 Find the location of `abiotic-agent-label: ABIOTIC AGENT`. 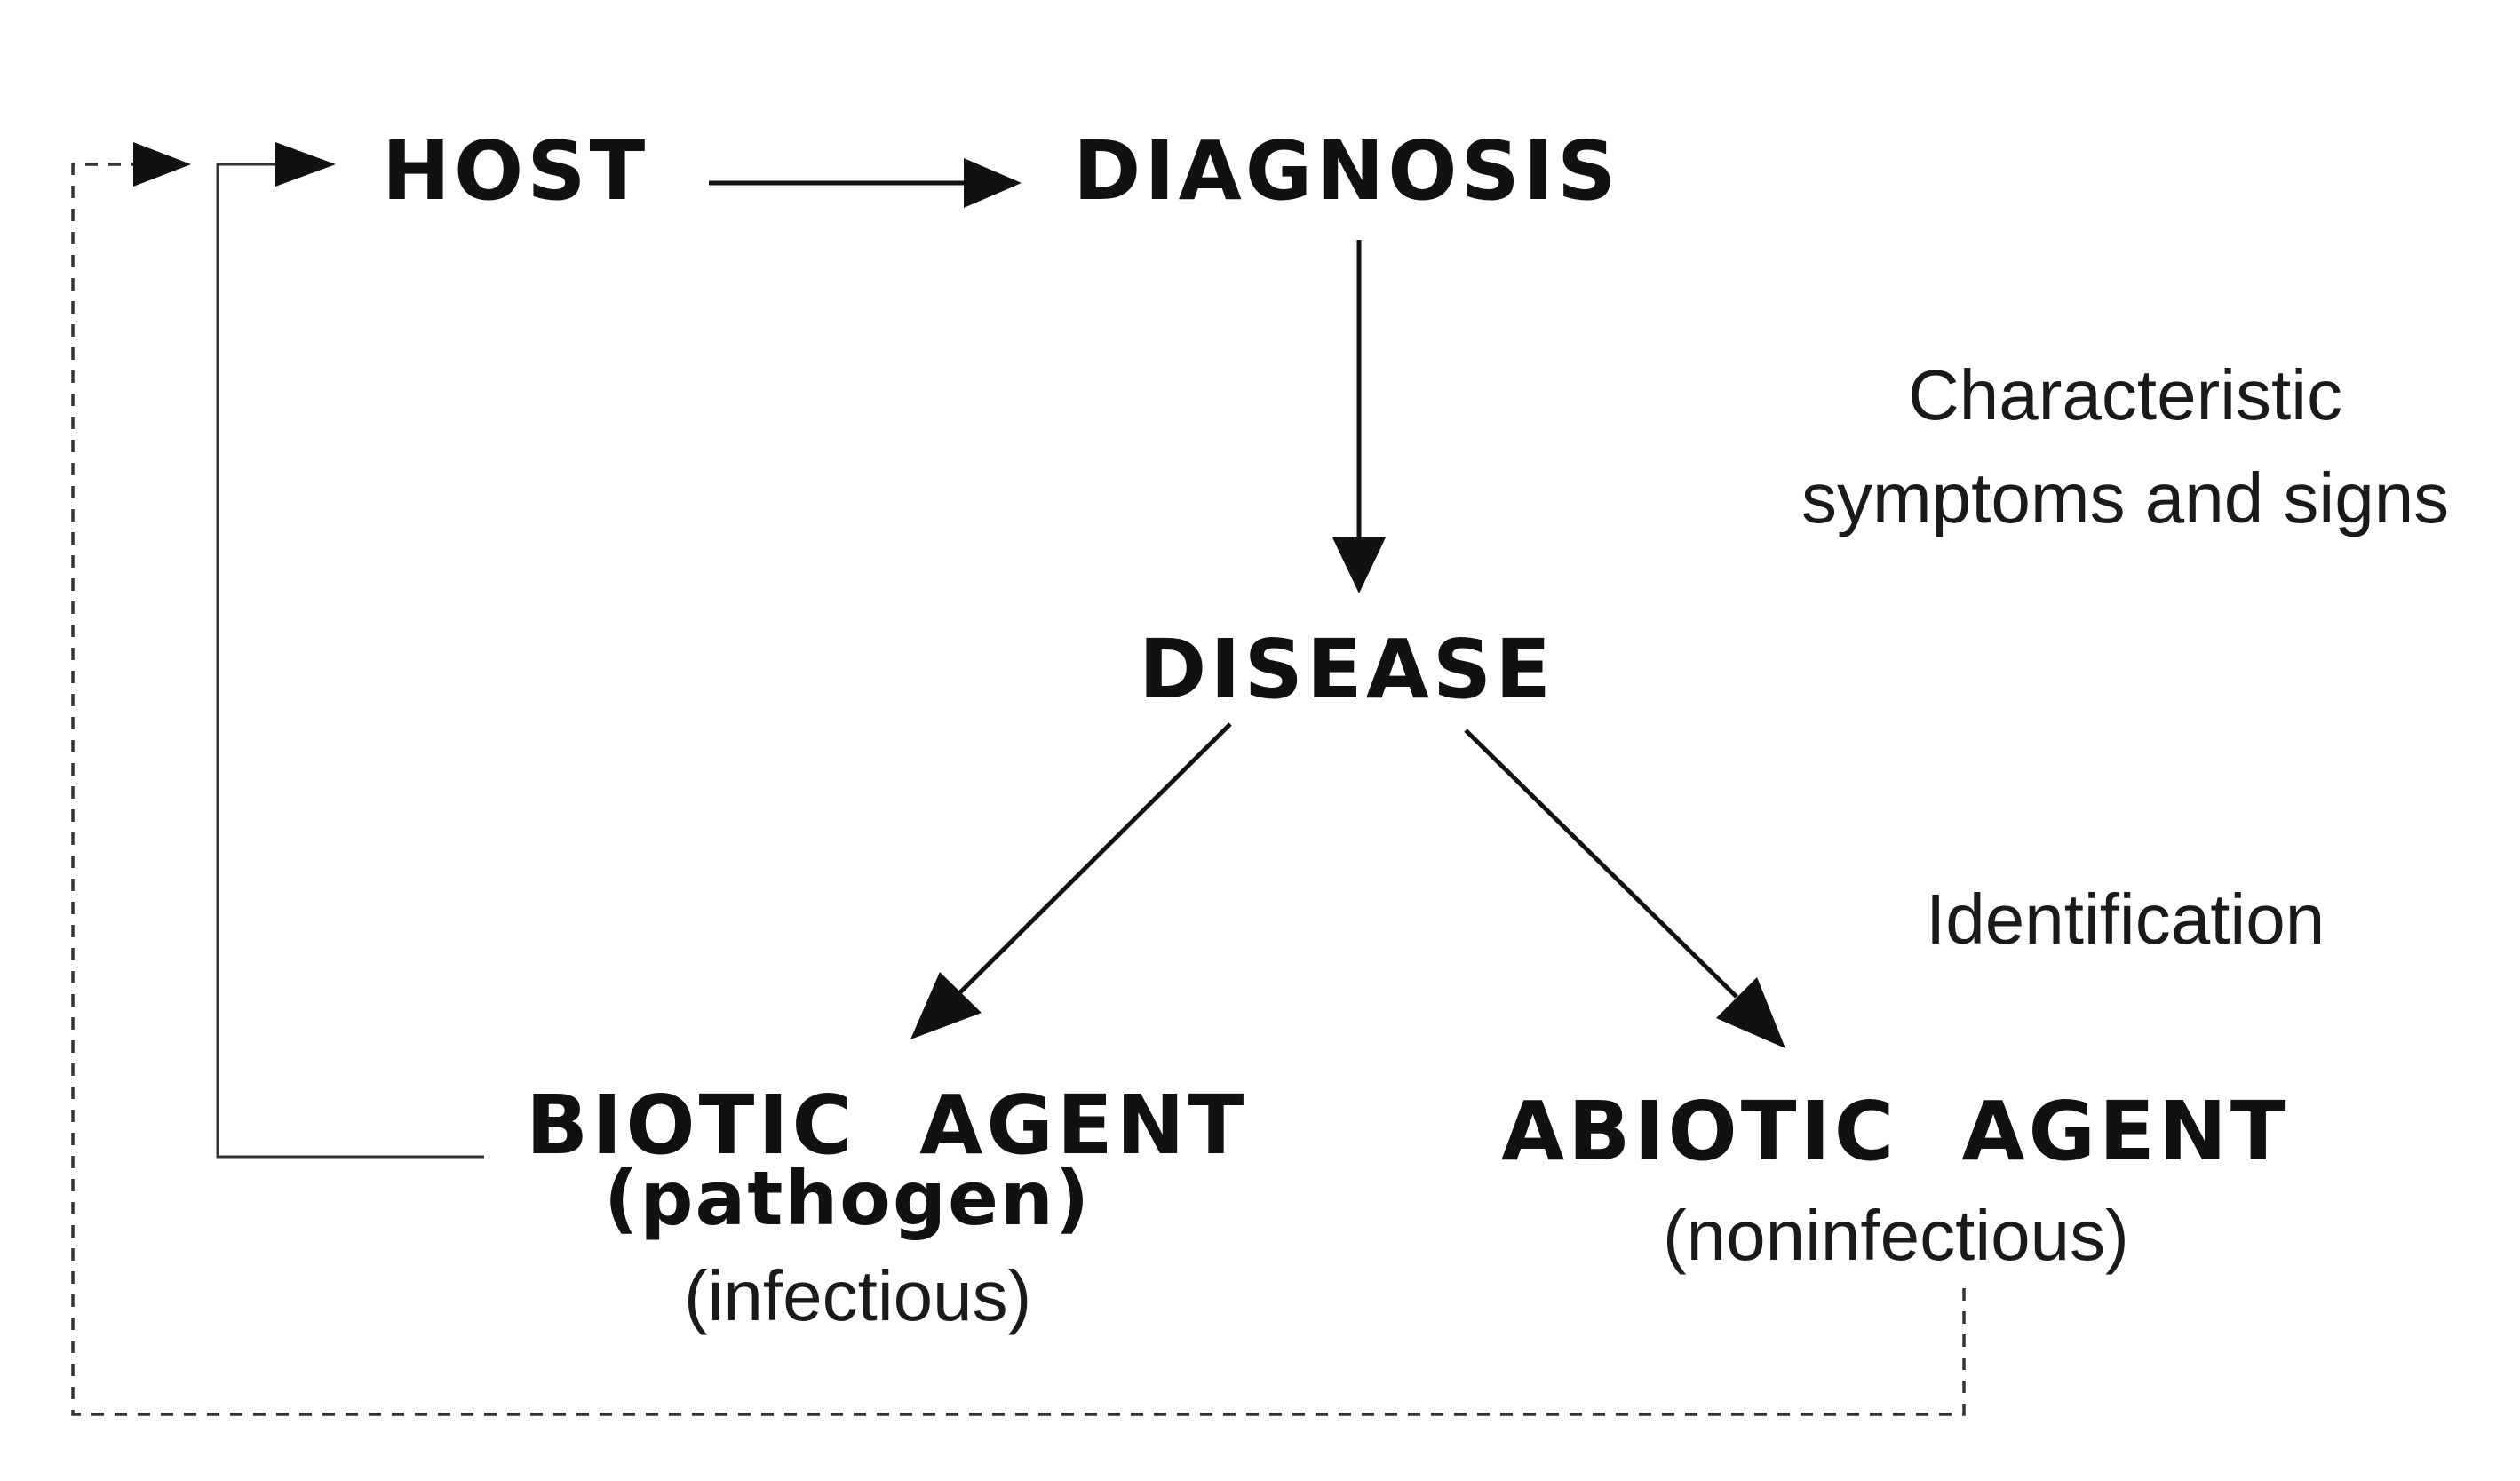

abiotic-agent-label: ABIOTIC AGENT is located at coordinates (1895, 1131).